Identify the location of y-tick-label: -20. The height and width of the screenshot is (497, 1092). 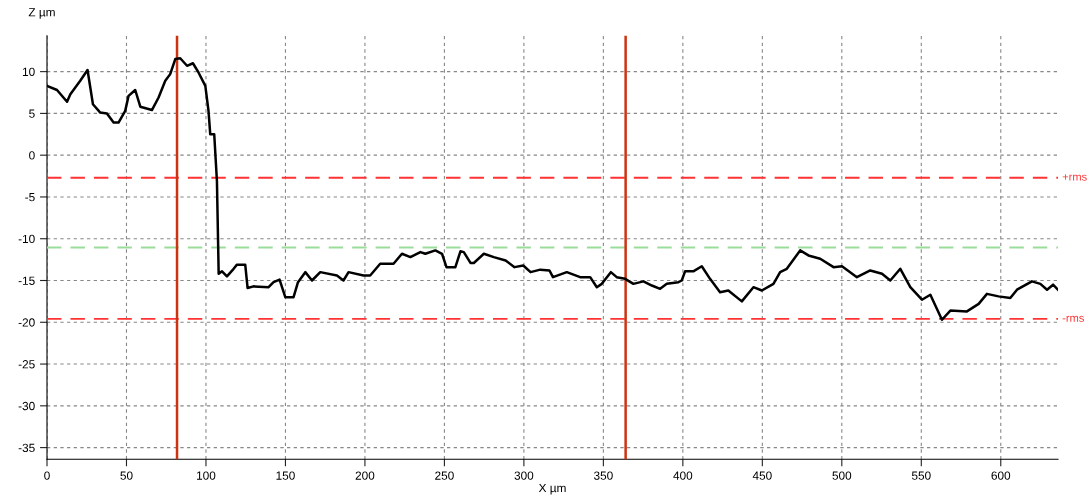
(26, 322).